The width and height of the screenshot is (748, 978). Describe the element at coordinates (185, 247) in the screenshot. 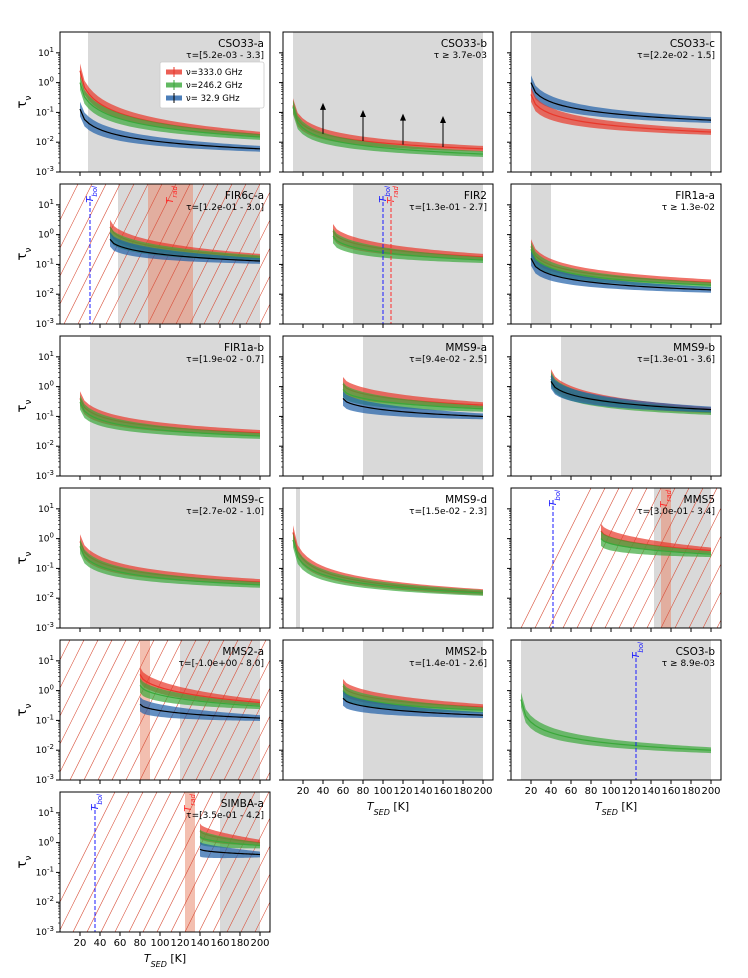

I see `series-band-blue` at that location.